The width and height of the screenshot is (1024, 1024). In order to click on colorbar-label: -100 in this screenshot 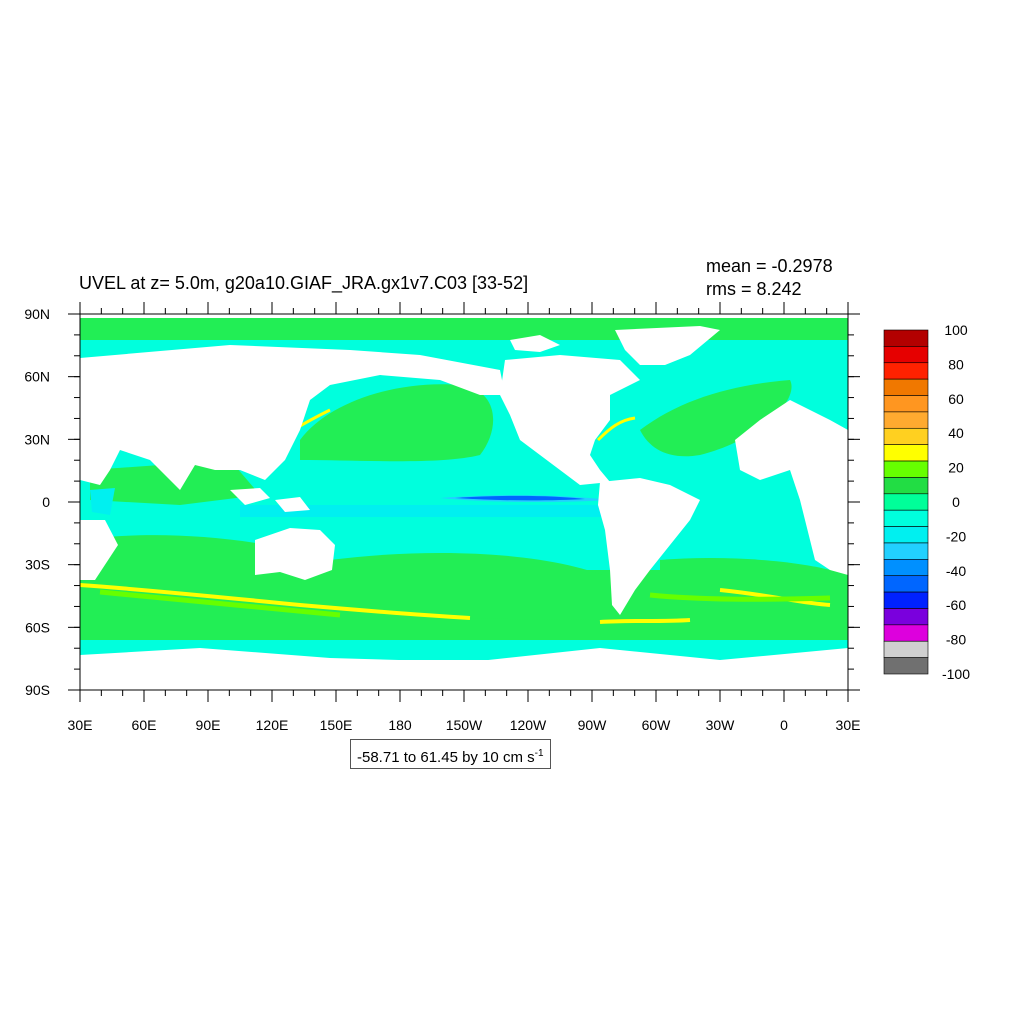, I will do `click(956, 674)`.